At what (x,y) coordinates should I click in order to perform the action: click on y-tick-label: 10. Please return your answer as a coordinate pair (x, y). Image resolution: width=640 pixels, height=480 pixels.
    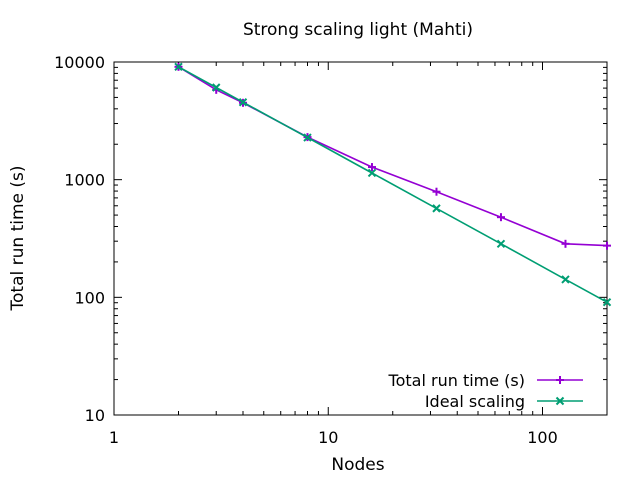
    Looking at the image, I should click on (95, 415).